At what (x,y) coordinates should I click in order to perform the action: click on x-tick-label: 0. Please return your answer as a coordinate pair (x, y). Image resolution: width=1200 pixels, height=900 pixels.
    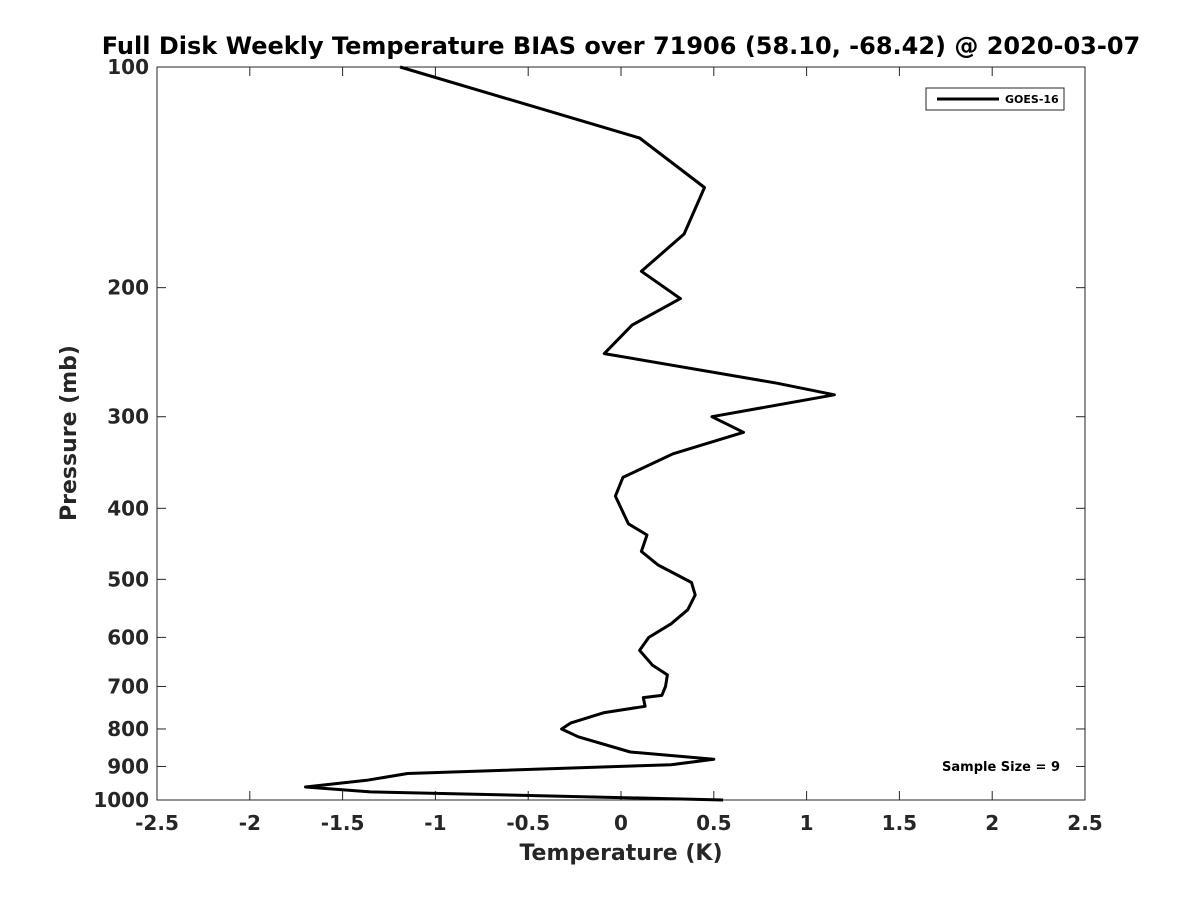
    Looking at the image, I should click on (621, 823).